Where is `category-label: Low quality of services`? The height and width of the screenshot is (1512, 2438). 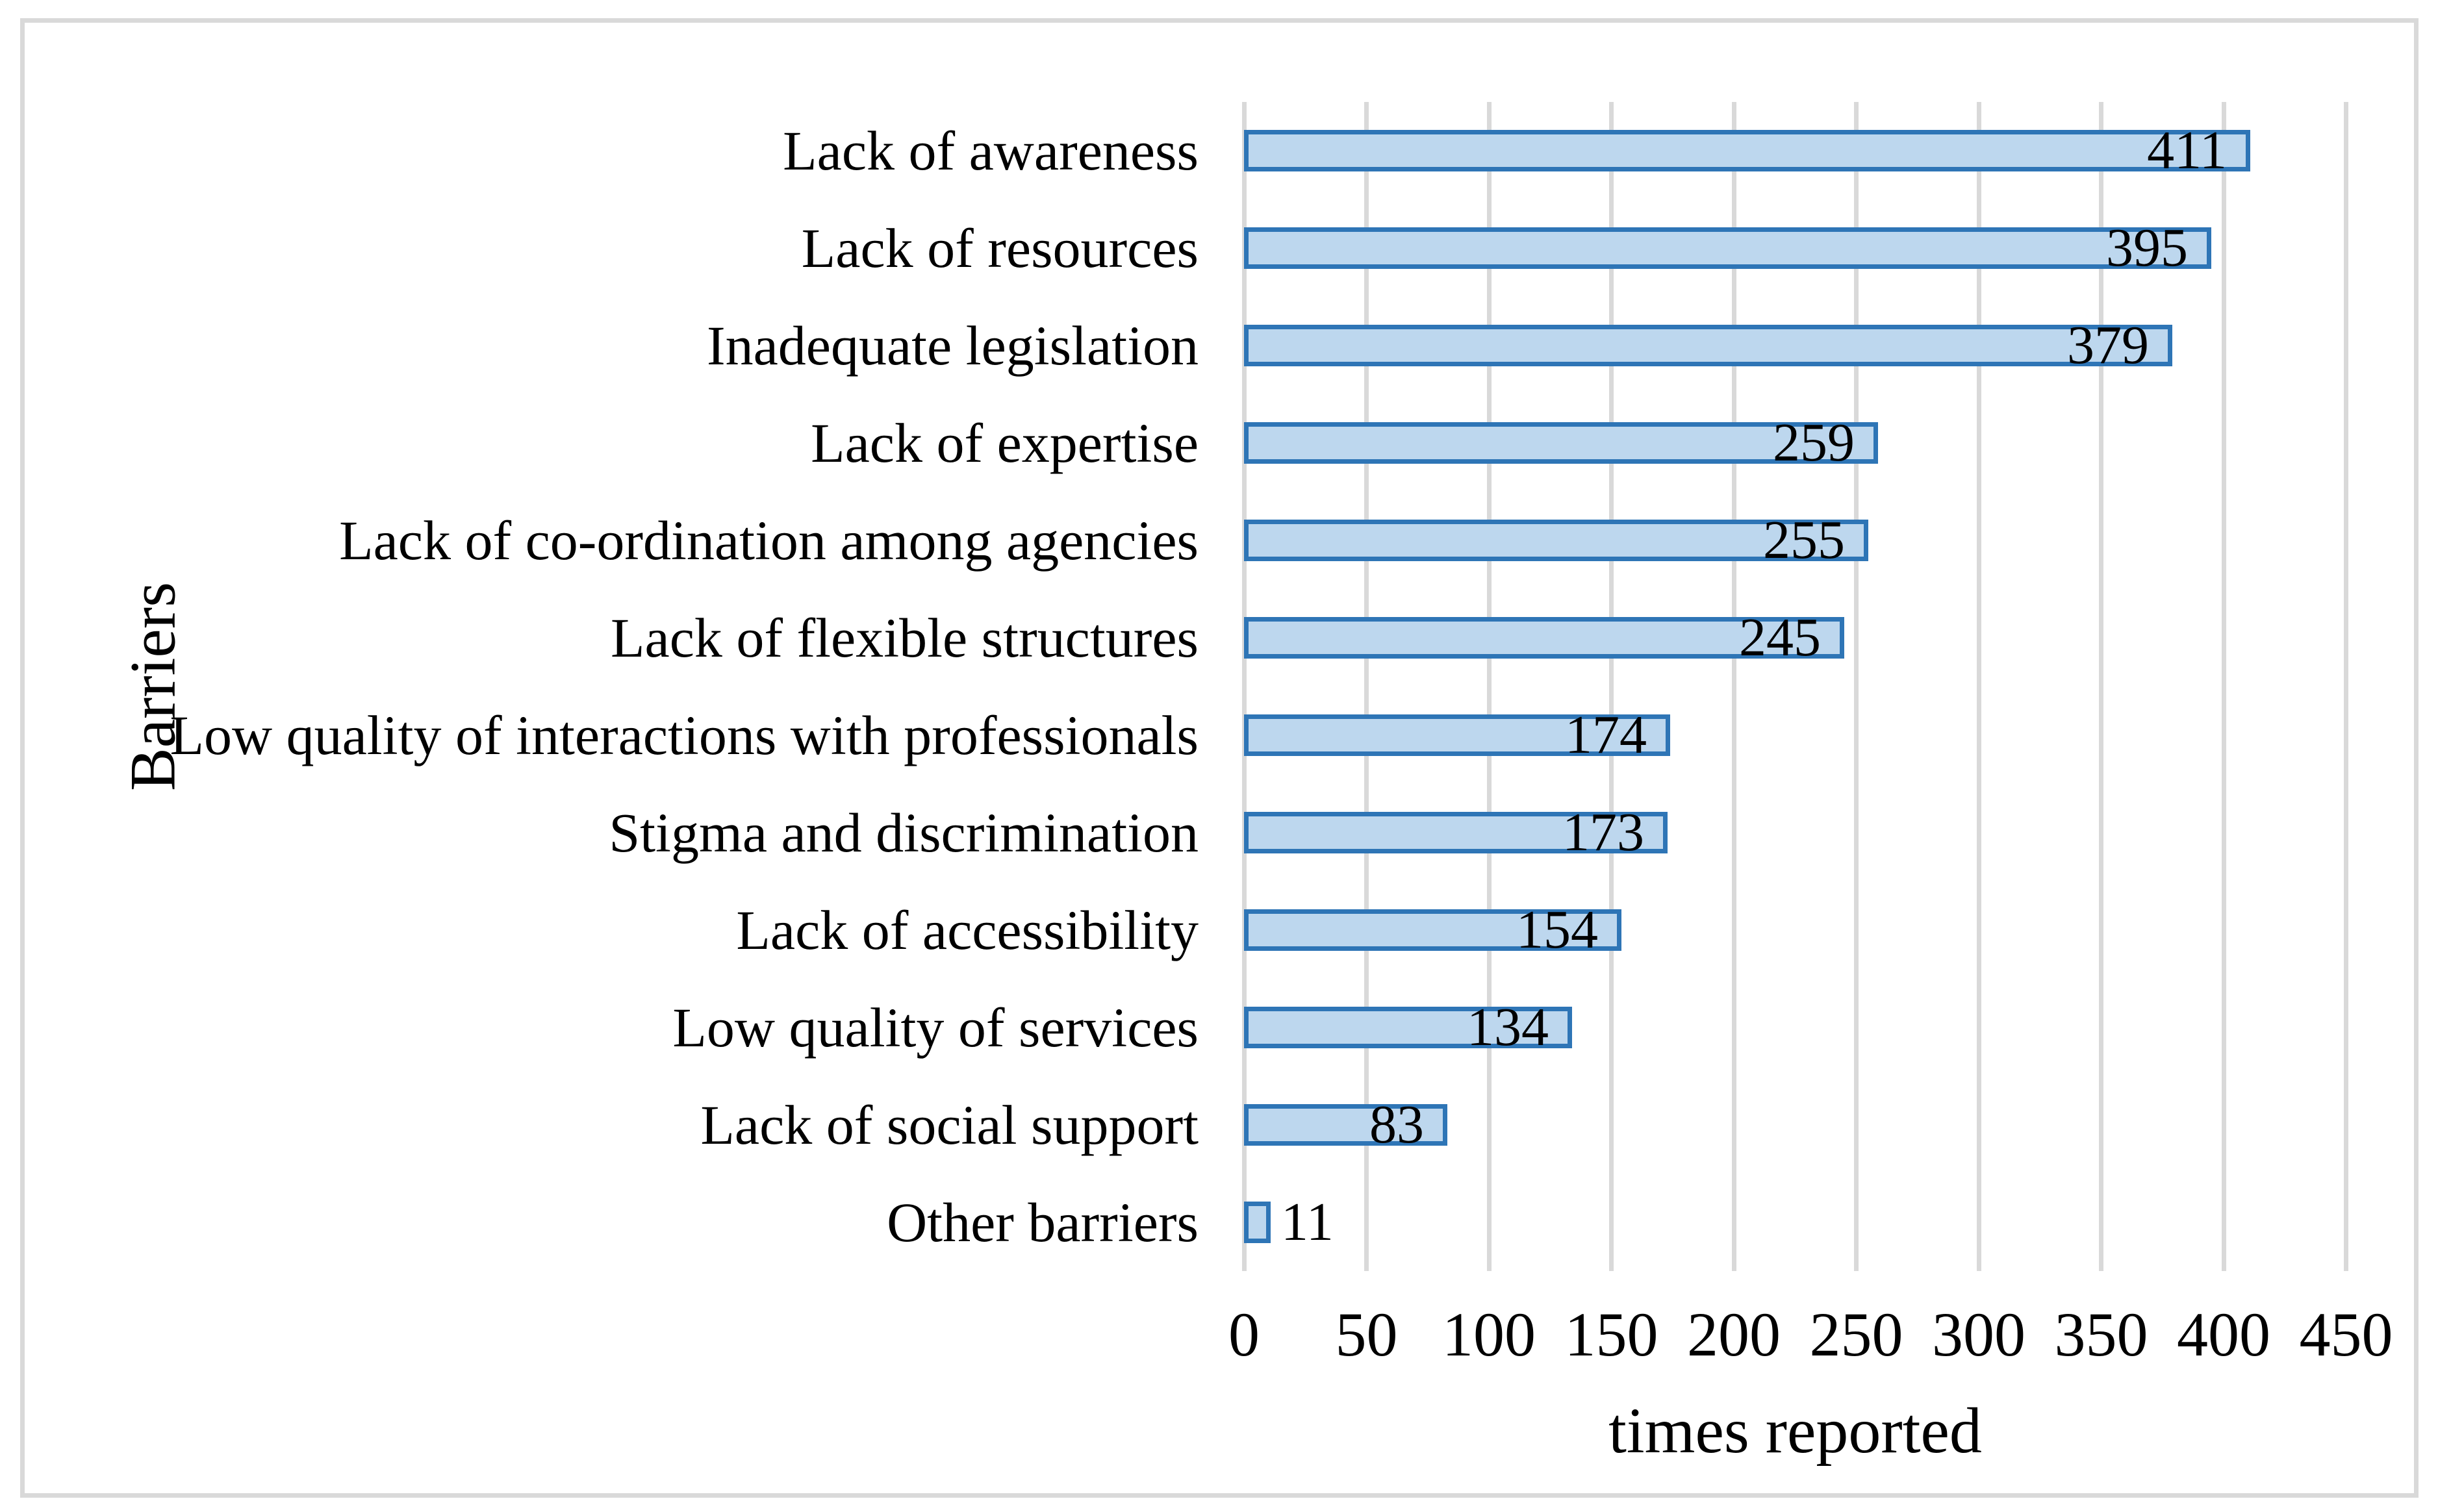 category-label: Low quality of services is located at coordinates (935, 1027).